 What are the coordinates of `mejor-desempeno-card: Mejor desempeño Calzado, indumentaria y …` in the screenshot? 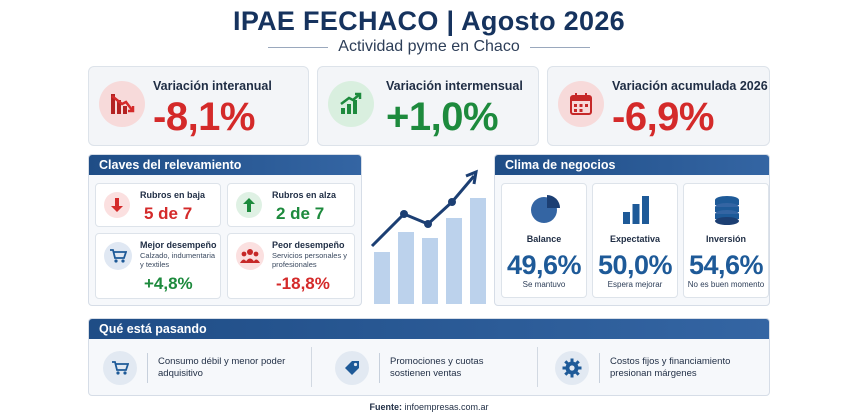 It's located at (158, 266).